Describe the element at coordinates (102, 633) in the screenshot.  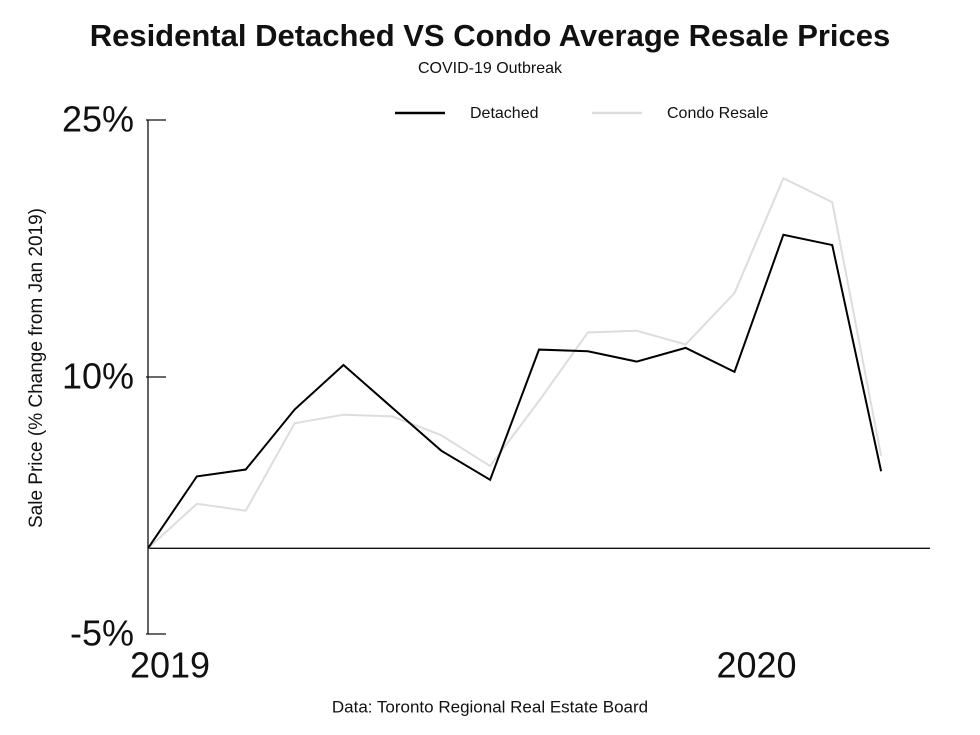
I see `y-tick-label: -5%` at that location.